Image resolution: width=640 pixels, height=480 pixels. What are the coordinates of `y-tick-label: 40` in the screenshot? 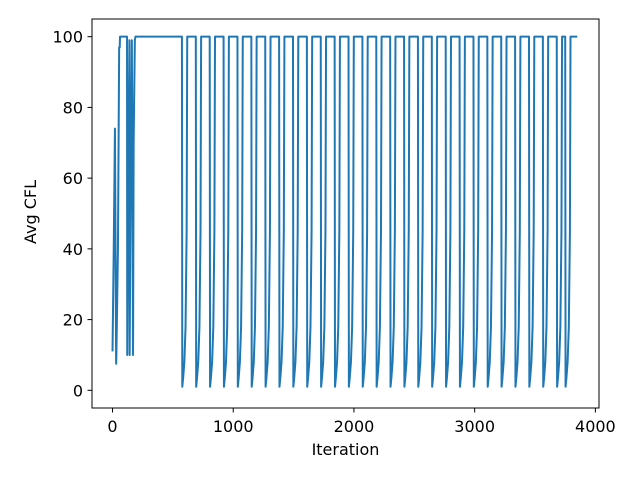 It's located at (73, 249).